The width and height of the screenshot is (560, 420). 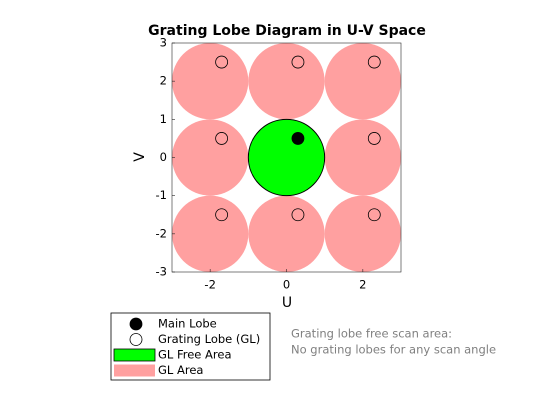 I want to click on annotation: Grating lobe free scan area:, so click(x=371, y=334).